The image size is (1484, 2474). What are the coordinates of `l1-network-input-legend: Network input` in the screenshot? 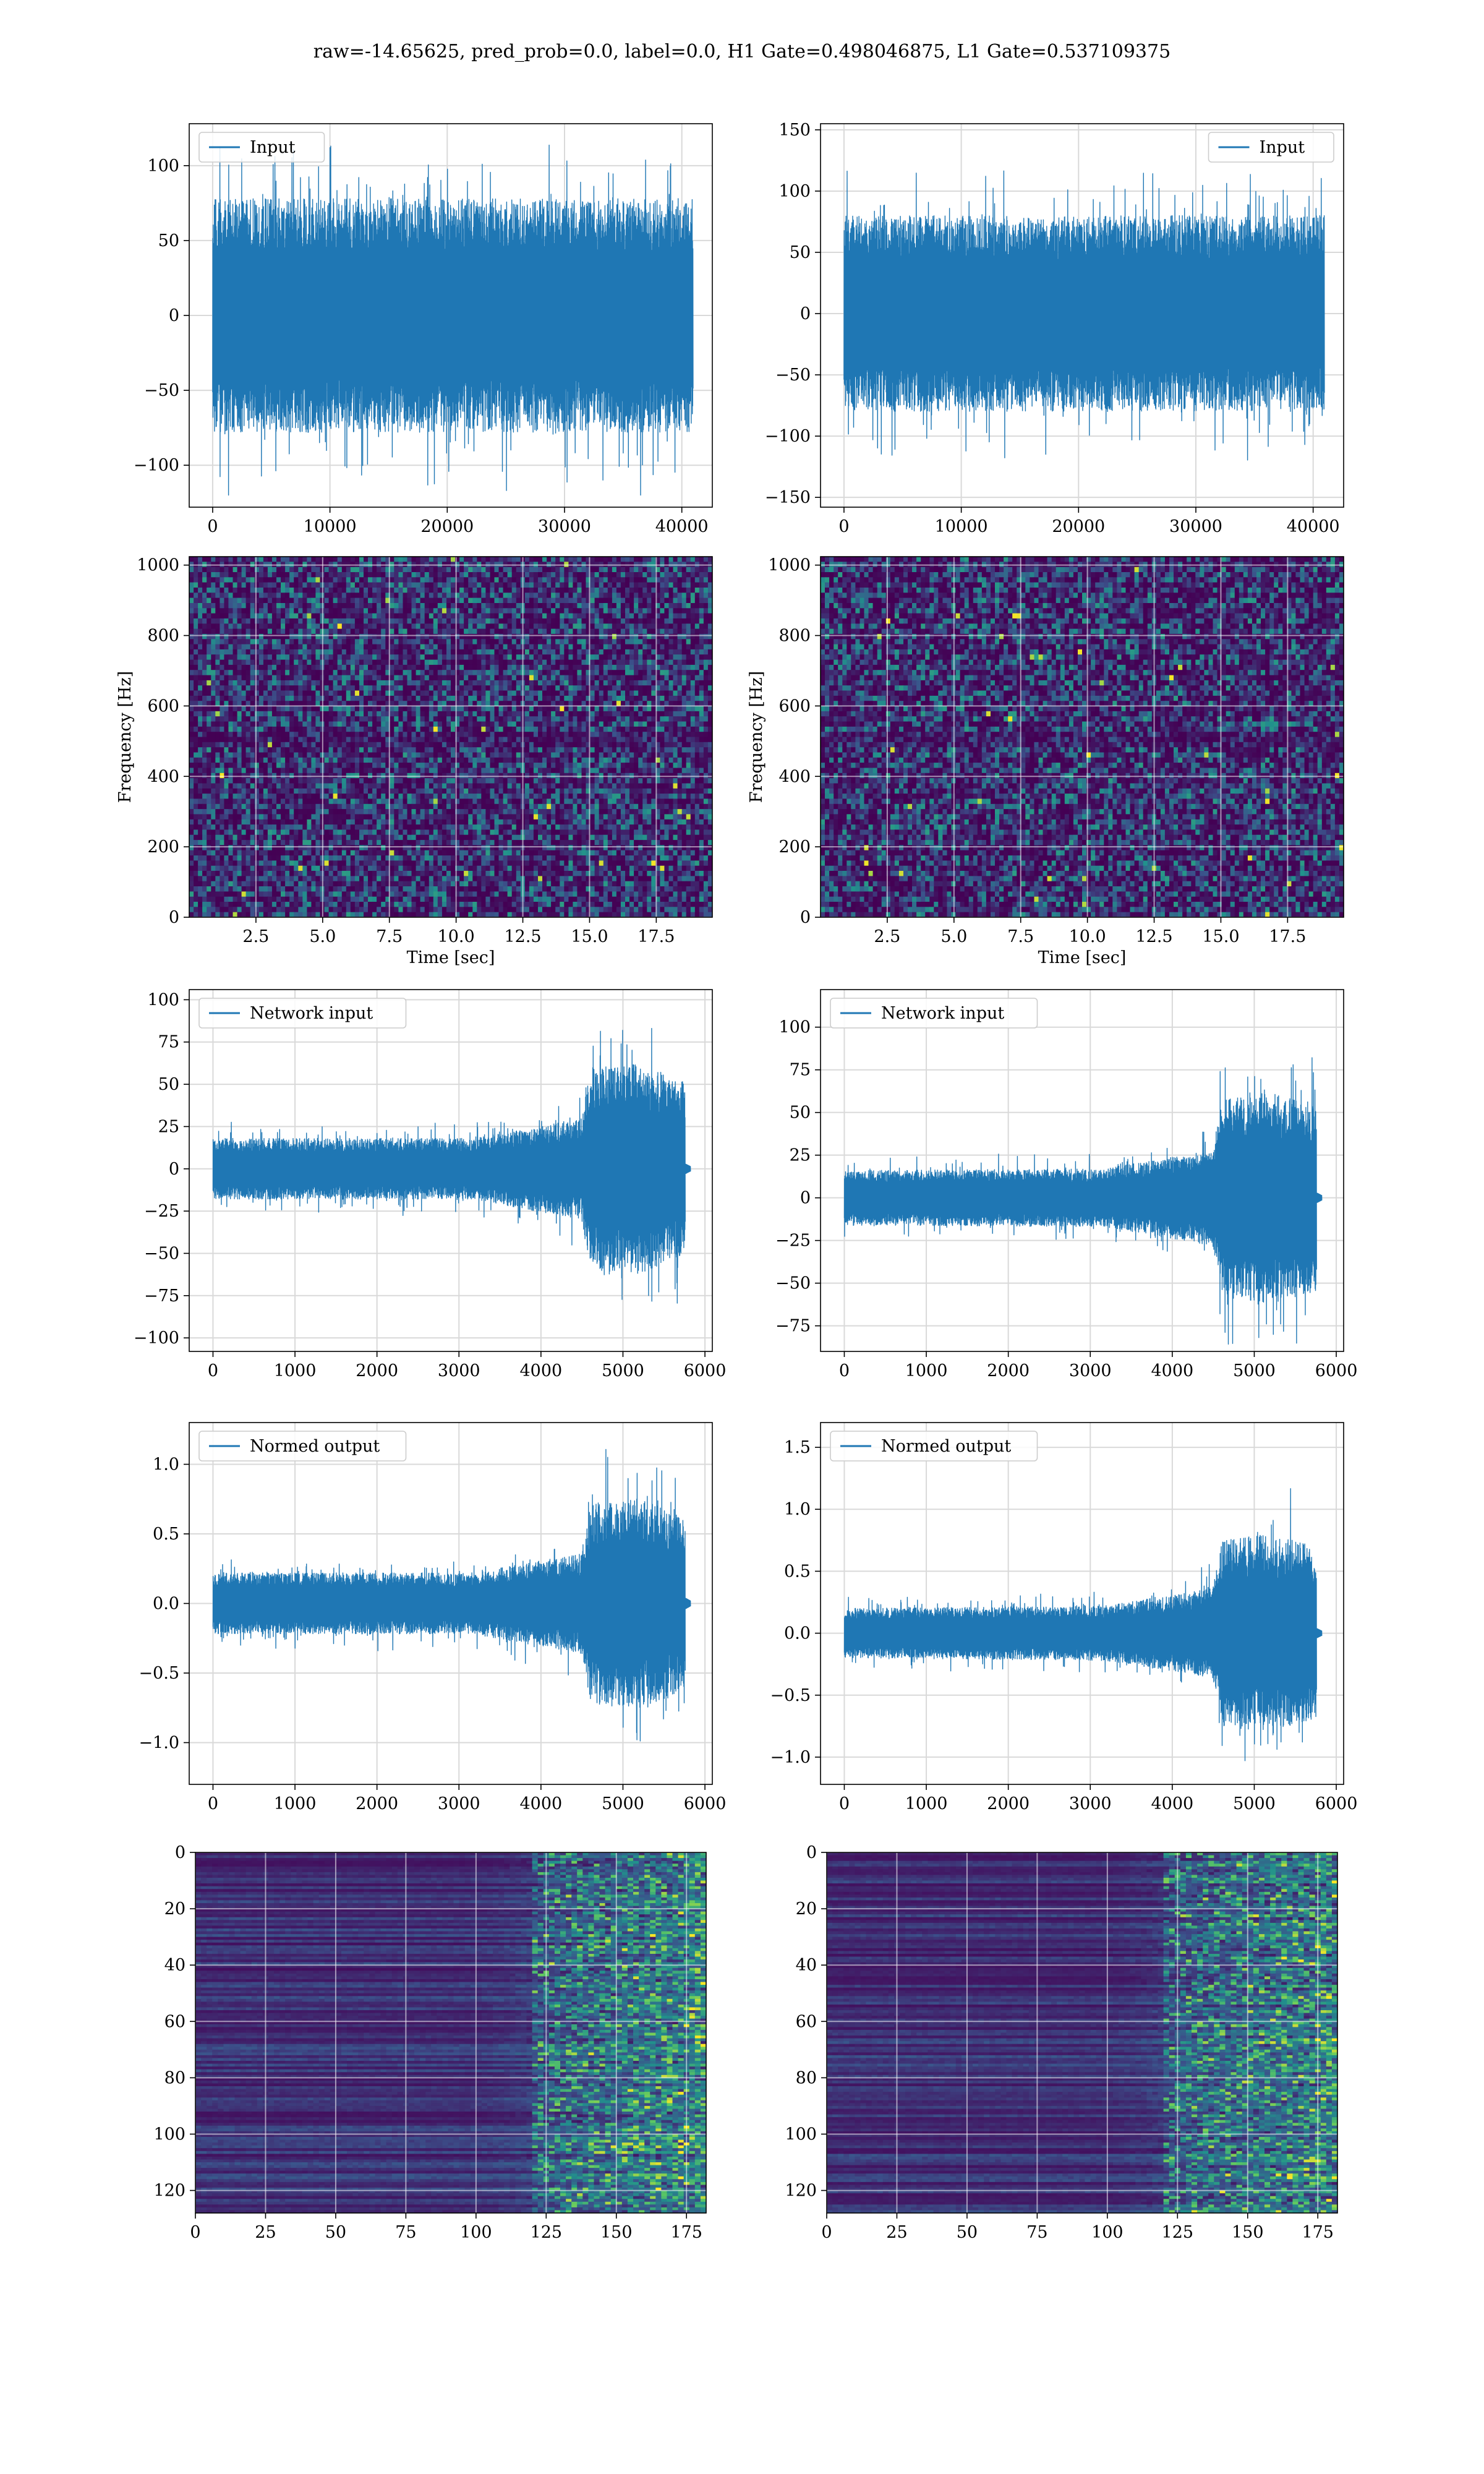 It's located at (934, 1013).